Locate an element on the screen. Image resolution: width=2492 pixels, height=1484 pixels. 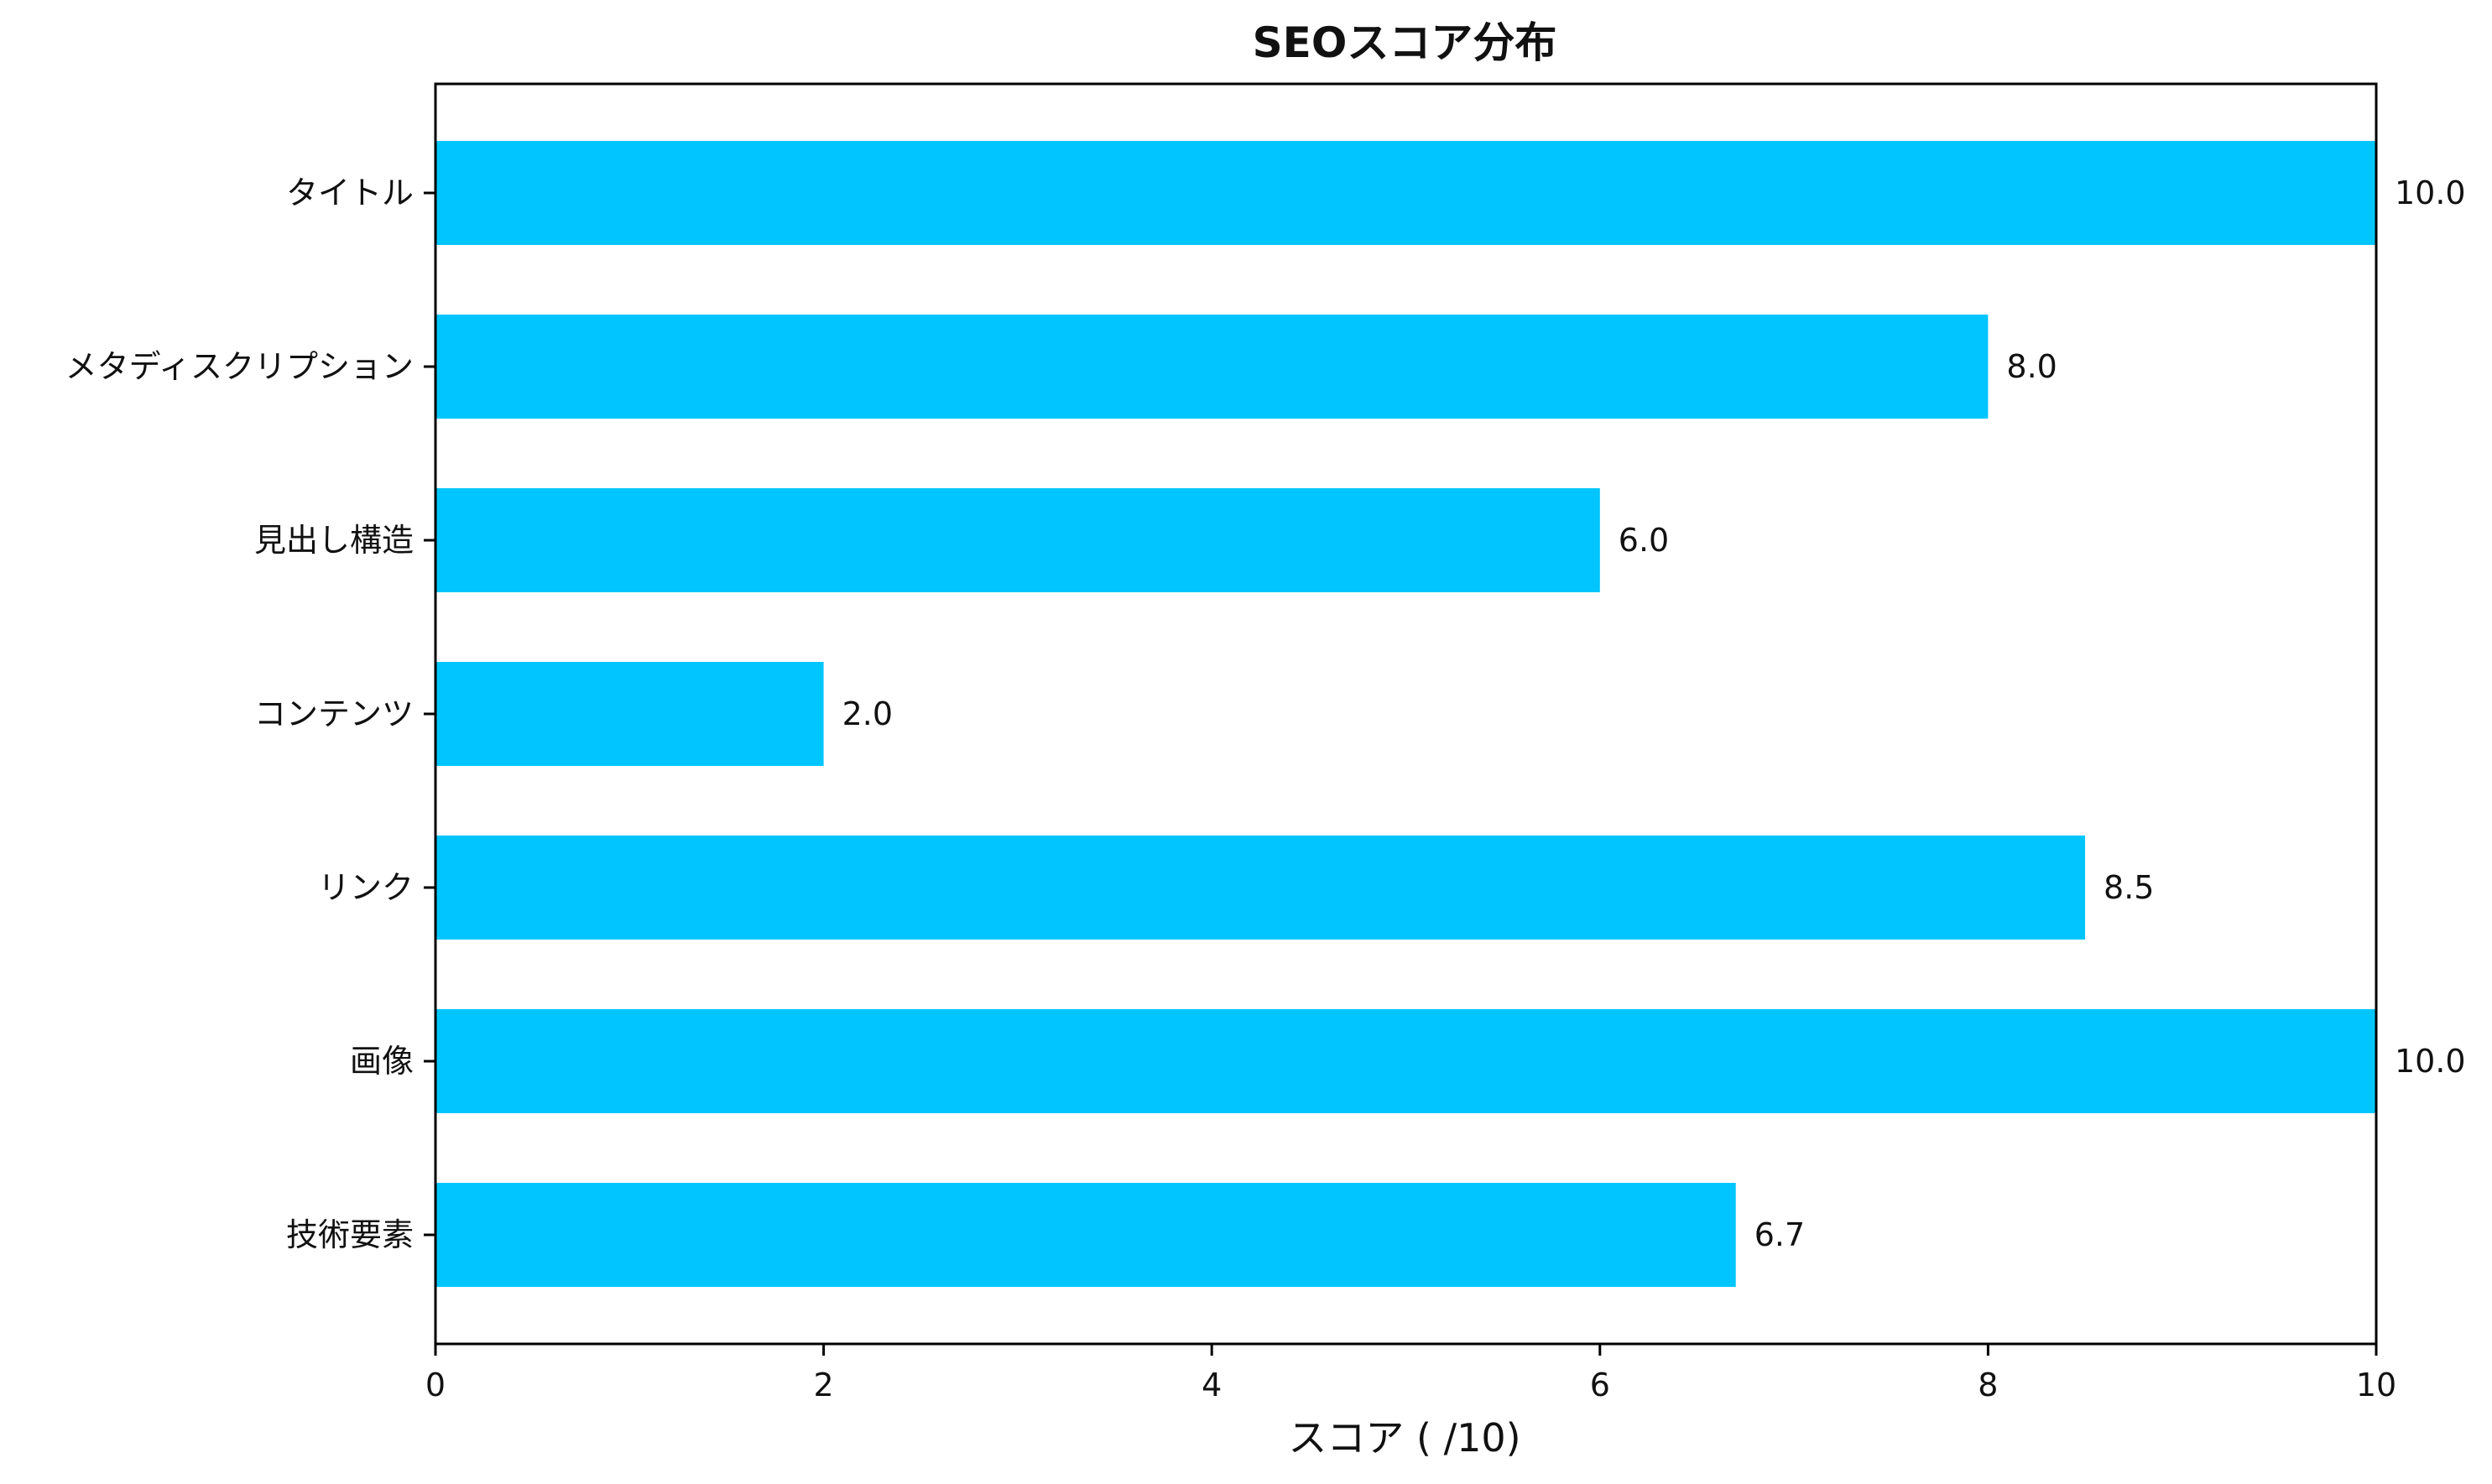
y-tick-label: タイトル is located at coordinates (350, 192).